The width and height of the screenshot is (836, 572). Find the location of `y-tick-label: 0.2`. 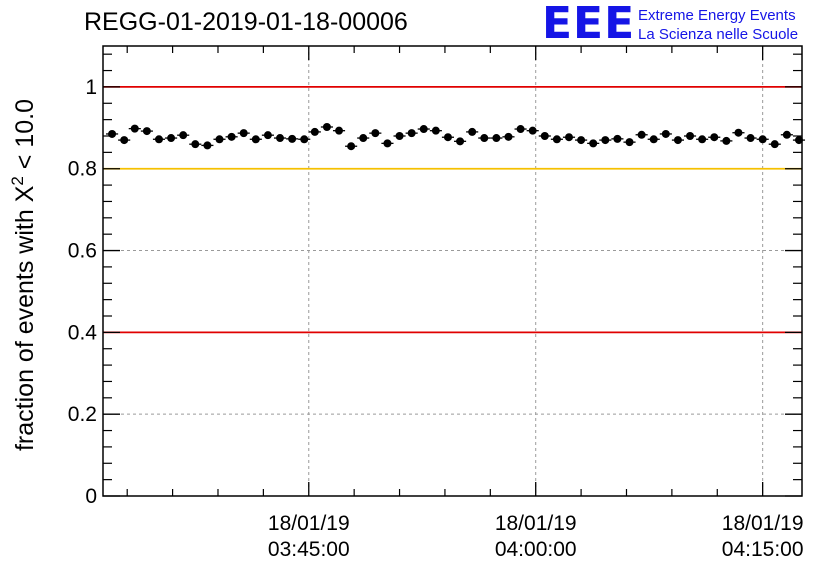

y-tick-label: 0.2 is located at coordinates (82, 414).